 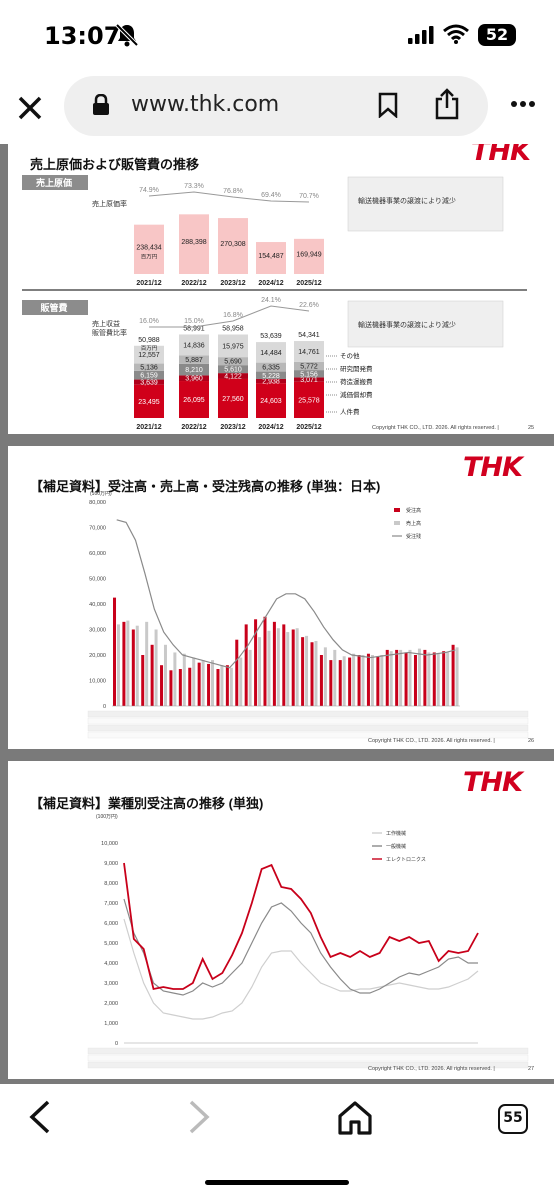 What do you see at coordinates (115, 164) in the screenshot?
I see `slide-title: 売上原価および販管費の推移` at bounding box center [115, 164].